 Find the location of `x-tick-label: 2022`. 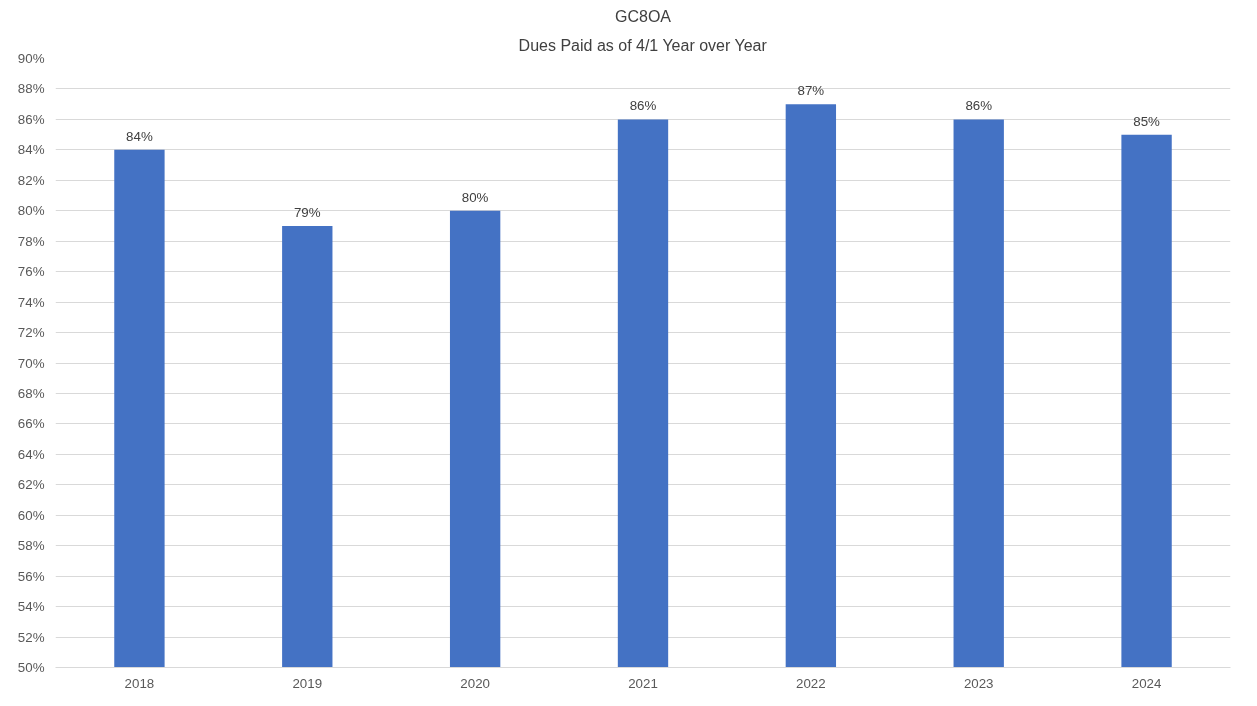

x-tick-label: 2022 is located at coordinates (811, 683).